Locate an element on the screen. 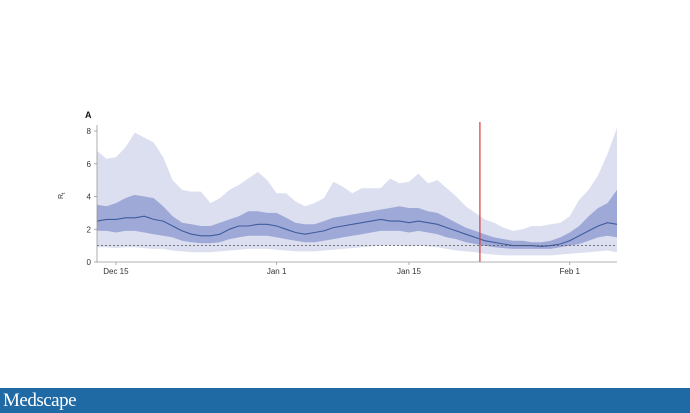 This screenshot has height=413, width=690. y-axis-title: Rt is located at coordinates (62, 195).